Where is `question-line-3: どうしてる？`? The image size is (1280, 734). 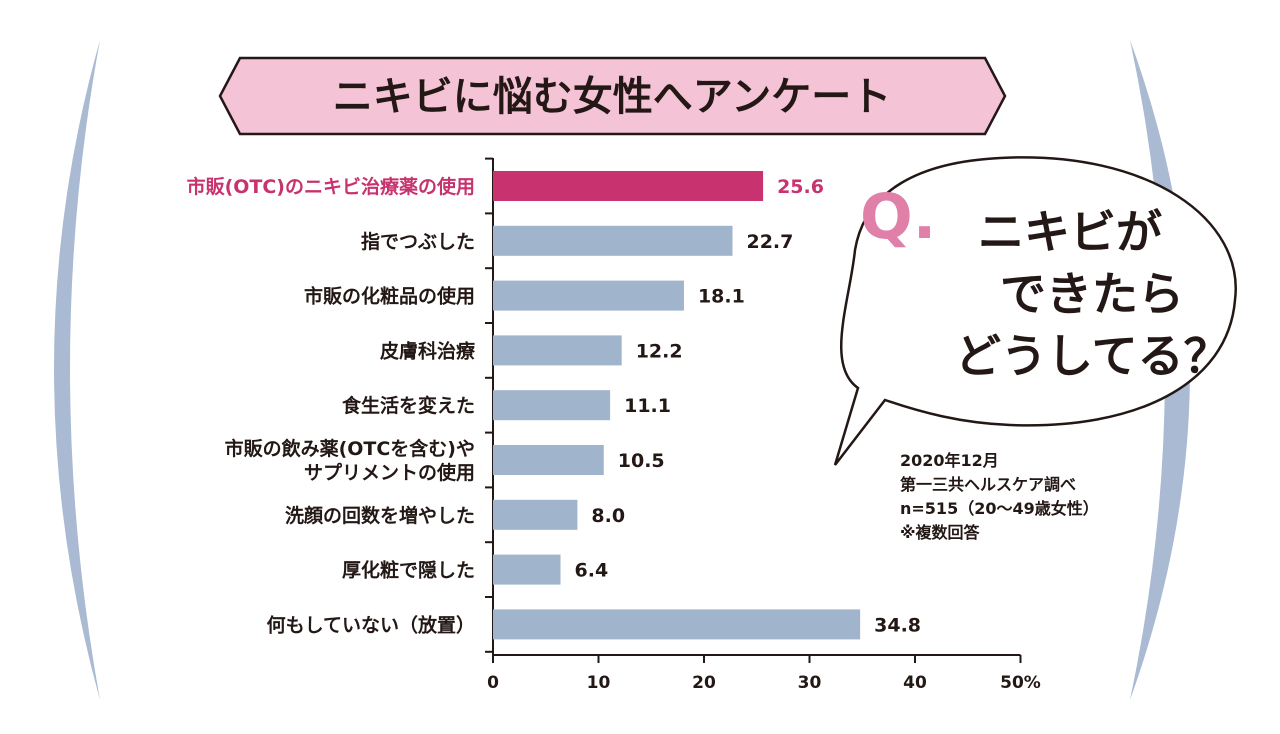
question-line-3: どうしてる？ is located at coordinates (1092, 356).